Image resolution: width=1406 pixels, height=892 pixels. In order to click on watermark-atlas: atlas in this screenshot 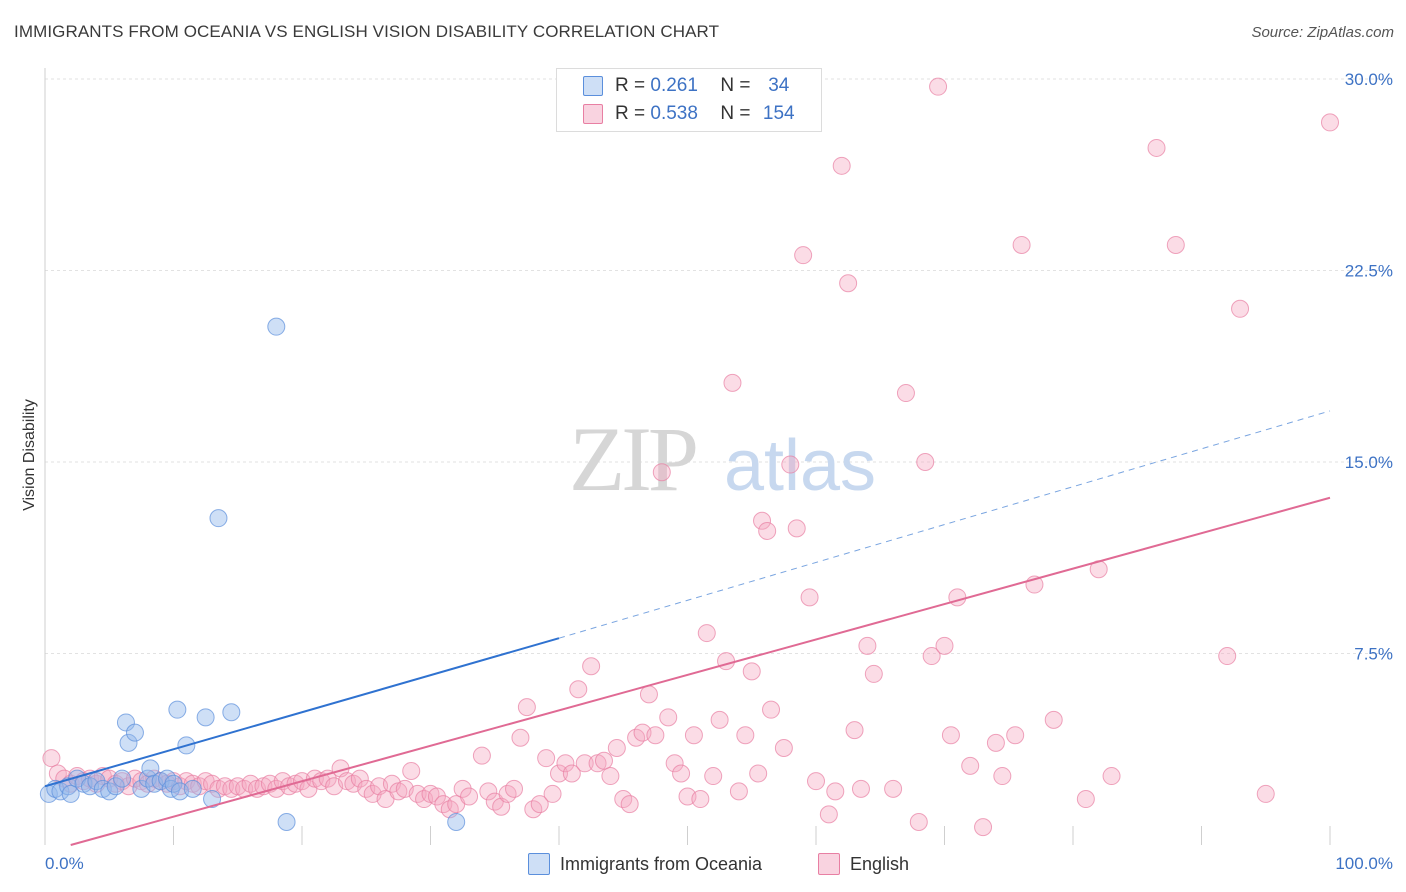, I will do `click(800, 466)`.